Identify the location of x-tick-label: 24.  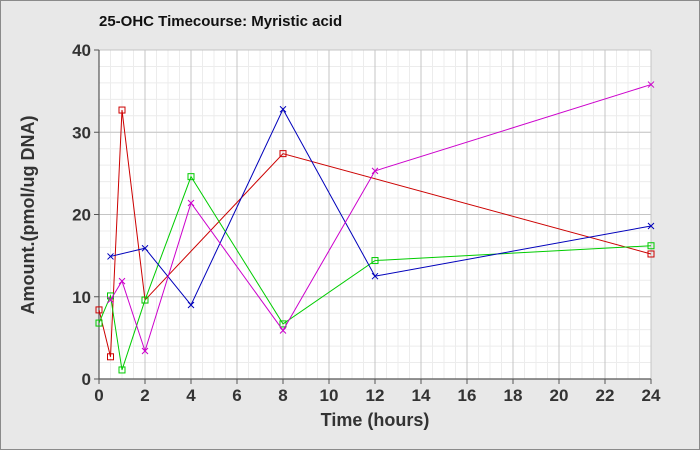
(651, 395).